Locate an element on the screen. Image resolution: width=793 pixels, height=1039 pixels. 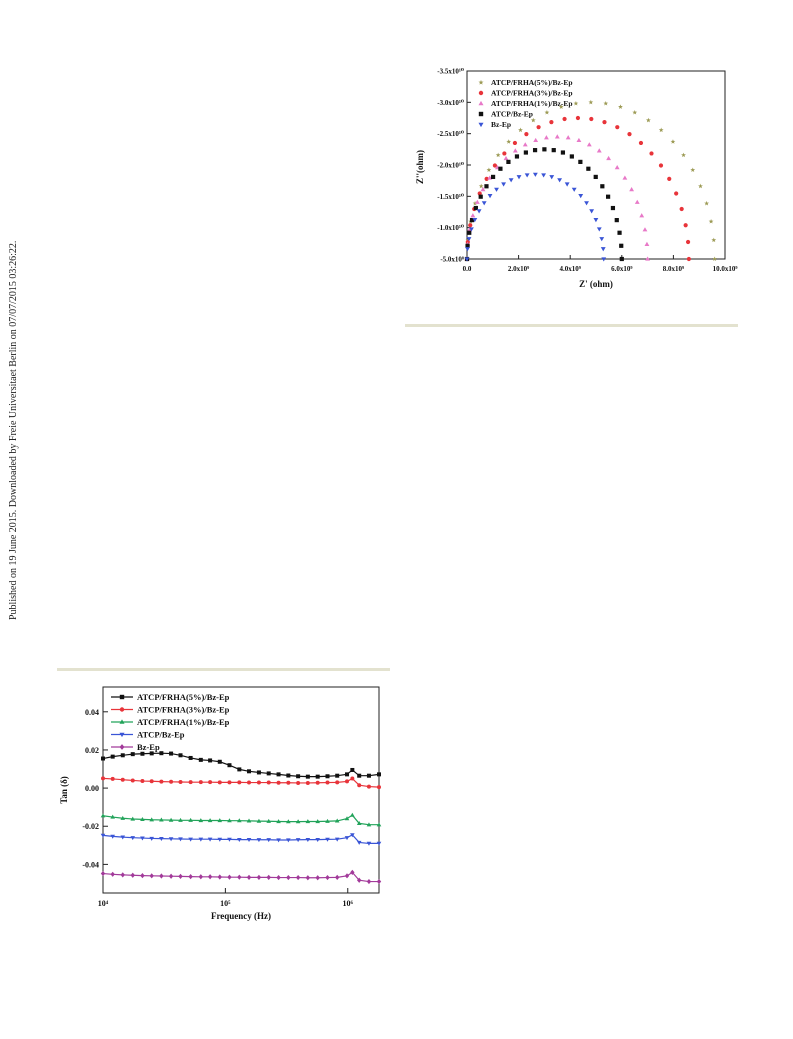
nyquist-x-tick-label: 8.0x10⁹ is located at coordinates (673, 269).